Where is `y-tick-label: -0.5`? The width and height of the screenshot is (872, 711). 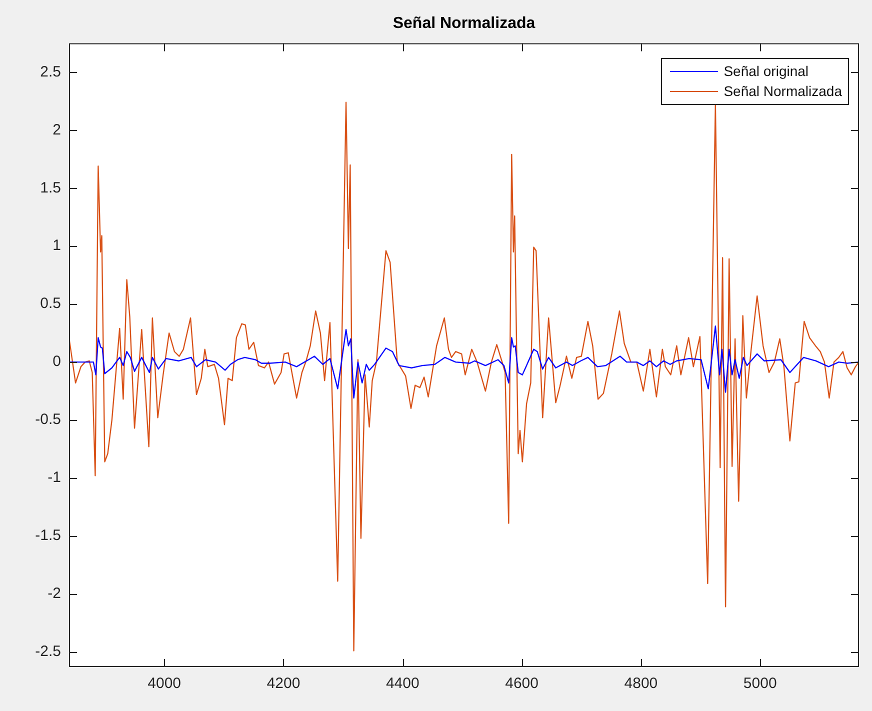 y-tick-label: -0.5 is located at coordinates (48, 419).